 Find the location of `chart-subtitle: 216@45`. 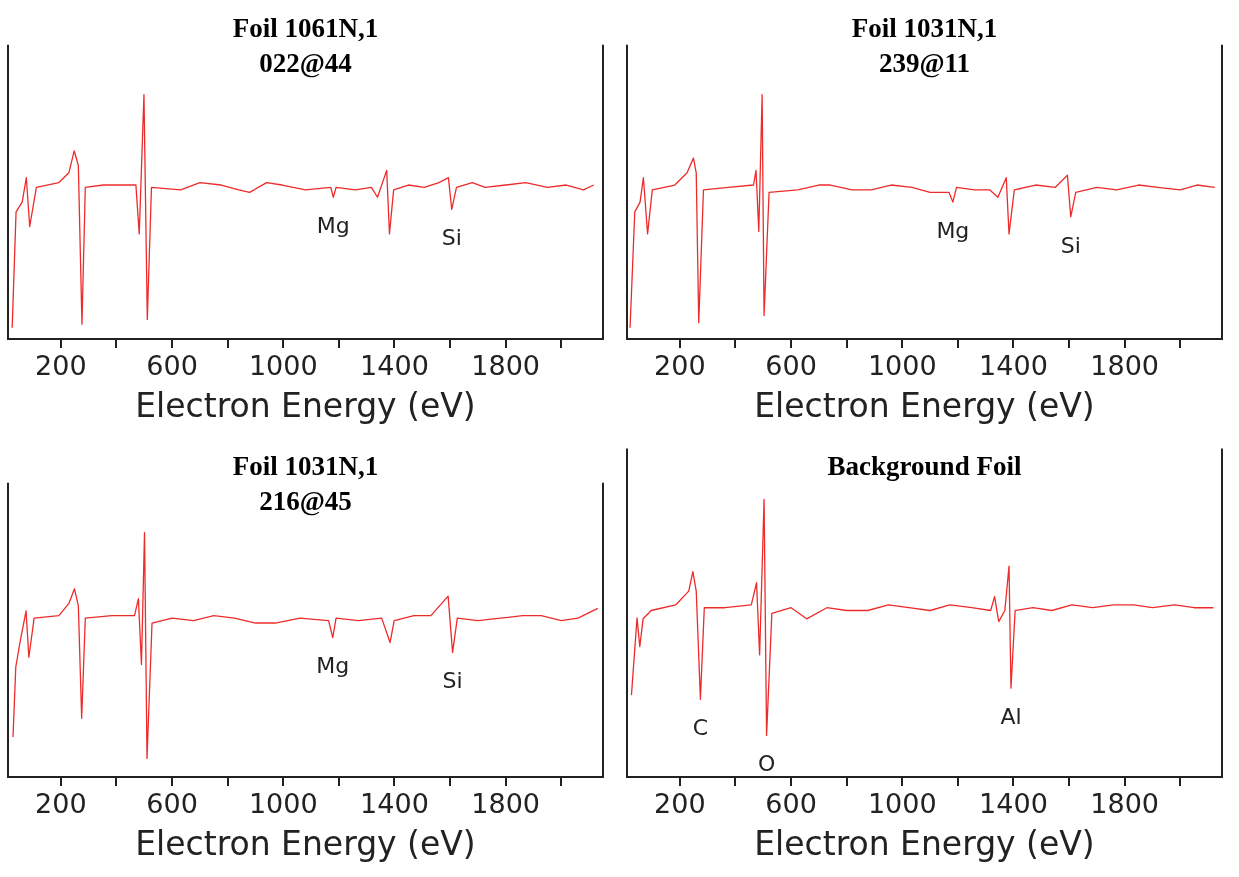

chart-subtitle: 216@45 is located at coordinates (305, 500).